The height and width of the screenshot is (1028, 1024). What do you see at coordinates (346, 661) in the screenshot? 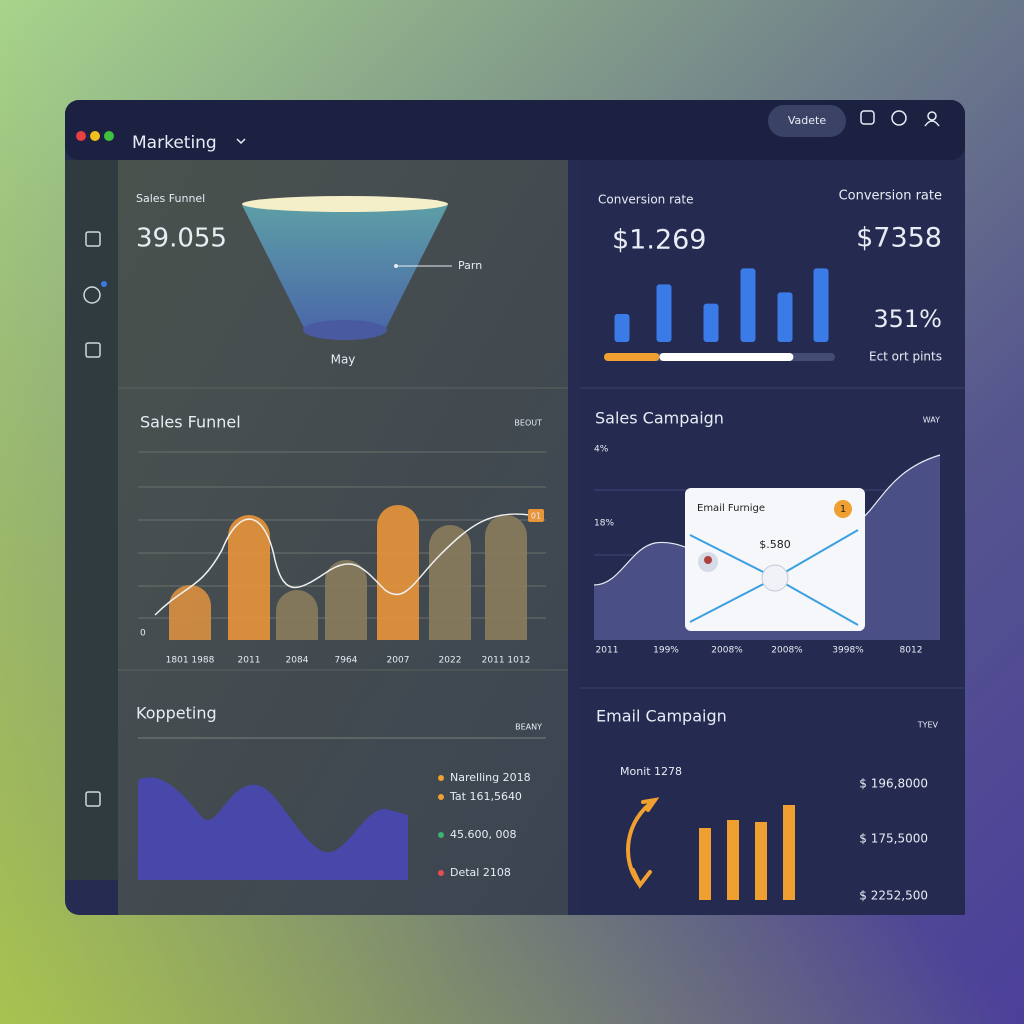
I see `x-label: 7964` at bounding box center [346, 661].